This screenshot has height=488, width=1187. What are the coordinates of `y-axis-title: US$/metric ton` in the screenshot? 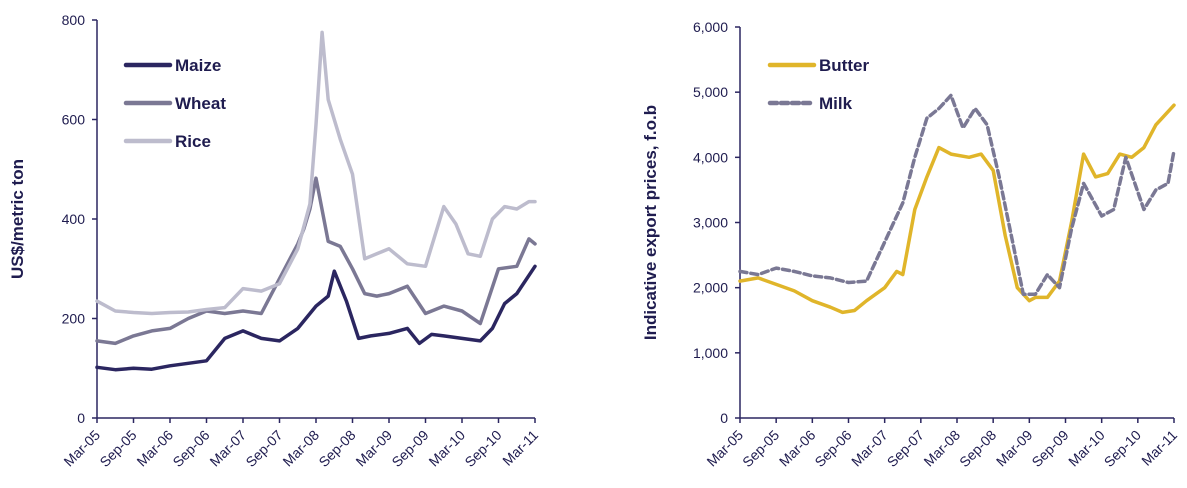 It's located at (17, 219).